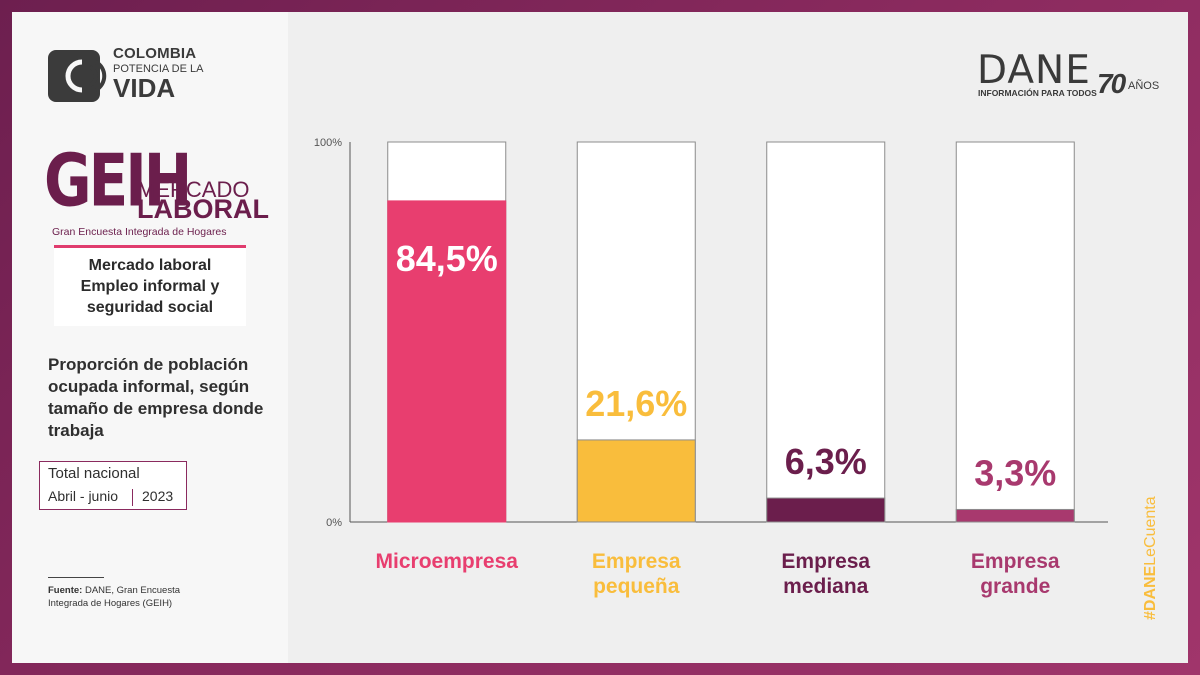  What do you see at coordinates (83, 496) in the screenshot?
I see `scope-period: Abril - junio` at bounding box center [83, 496].